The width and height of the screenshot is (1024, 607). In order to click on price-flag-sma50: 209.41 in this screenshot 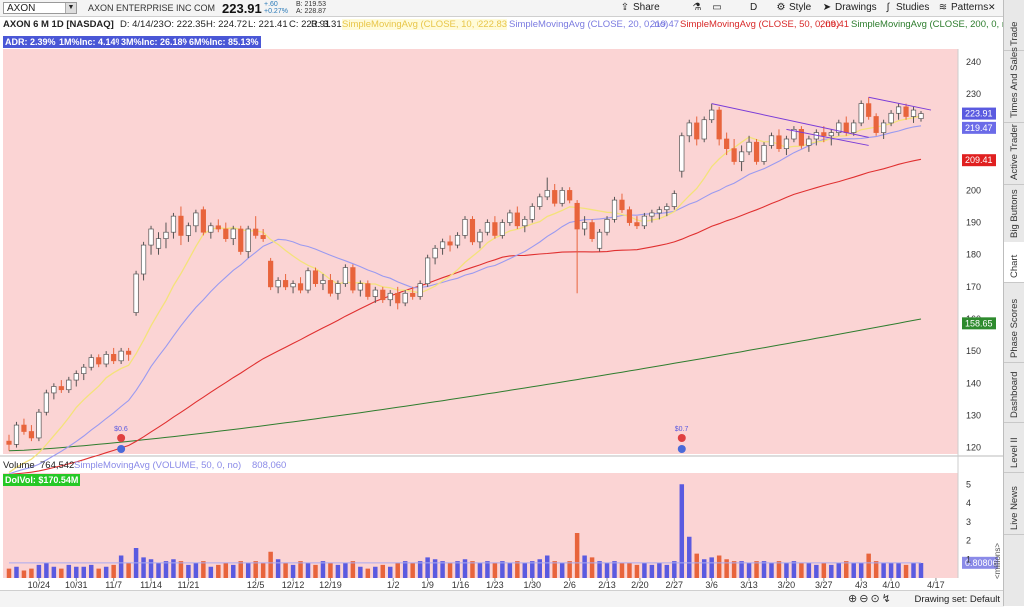, I will do `click(979, 160)`.